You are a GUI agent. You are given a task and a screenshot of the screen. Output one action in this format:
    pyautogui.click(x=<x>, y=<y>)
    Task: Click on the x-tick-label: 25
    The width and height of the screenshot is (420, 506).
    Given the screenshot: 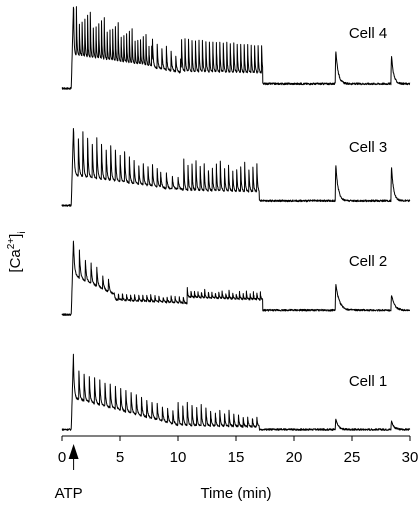 What is the action you would take?
    pyautogui.click(x=352, y=457)
    